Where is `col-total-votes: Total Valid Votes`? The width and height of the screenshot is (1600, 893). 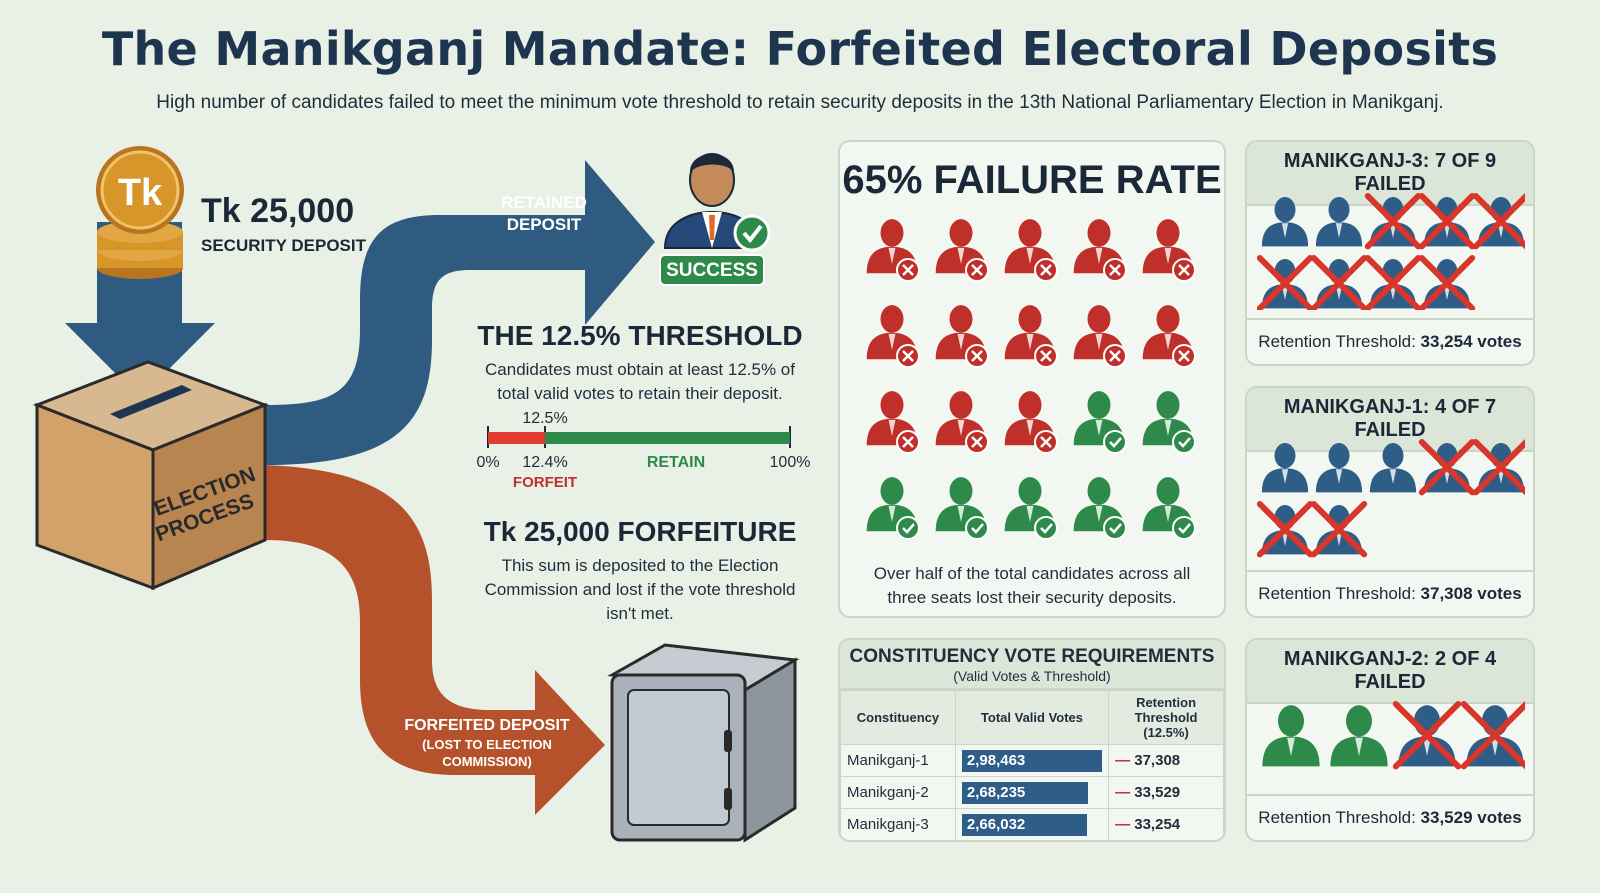 col-total-votes: Total Valid Votes is located at coordinates (1032, 717).